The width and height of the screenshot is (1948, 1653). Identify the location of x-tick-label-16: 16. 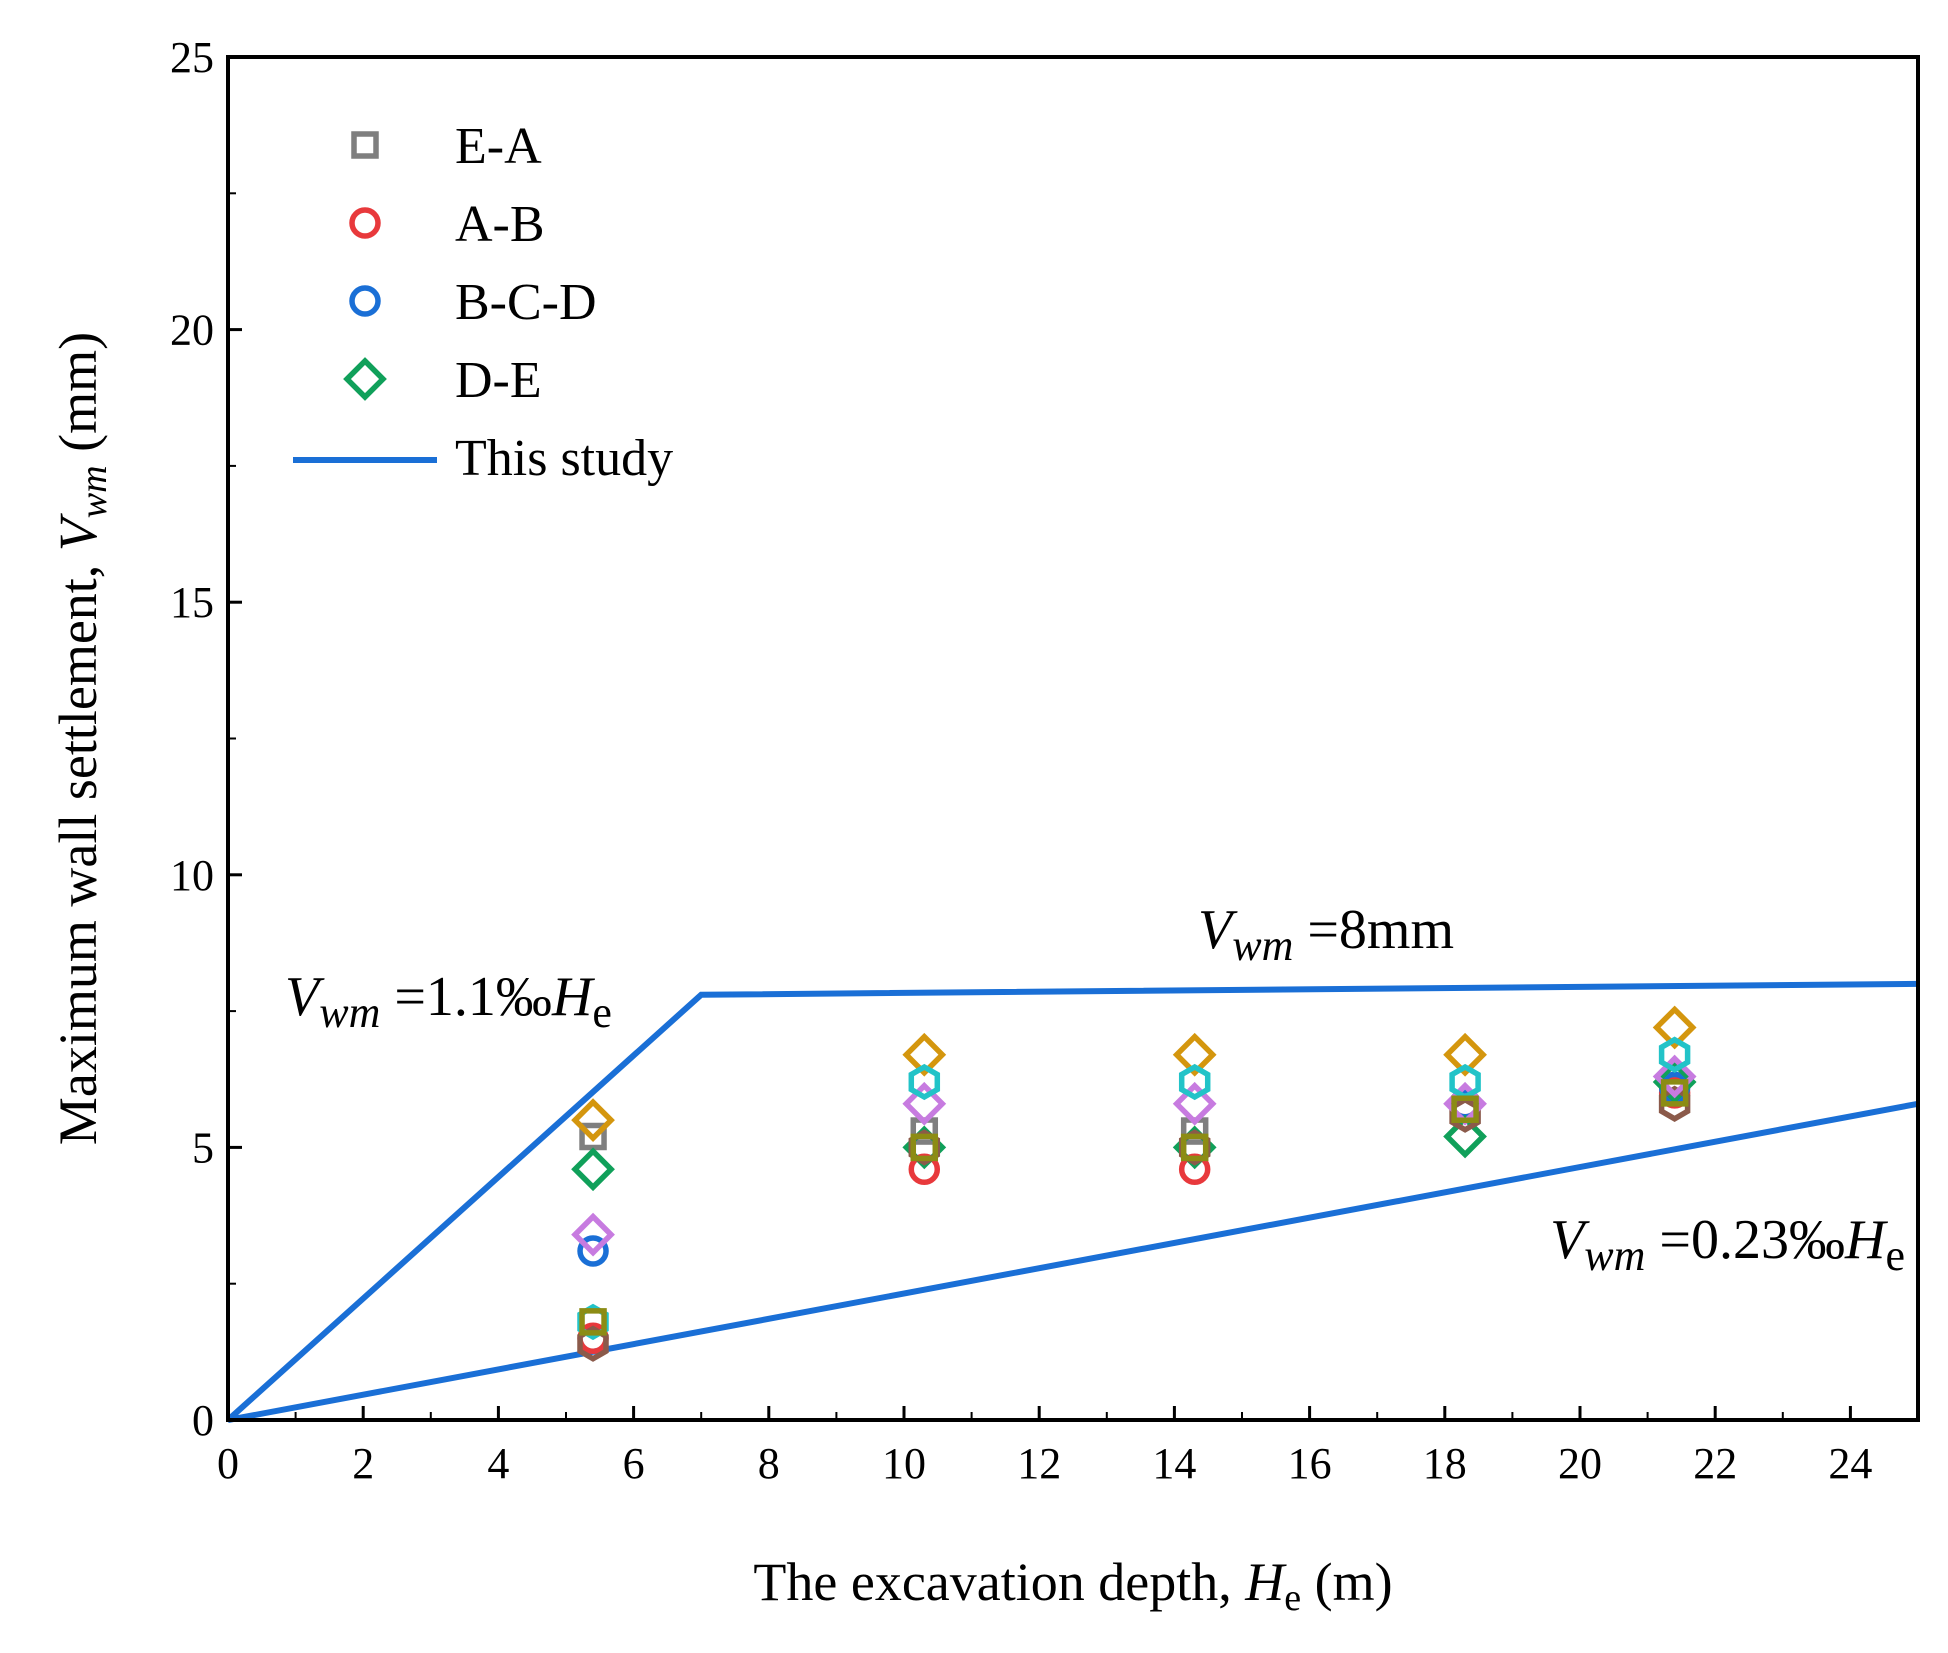
(1310, 1463).